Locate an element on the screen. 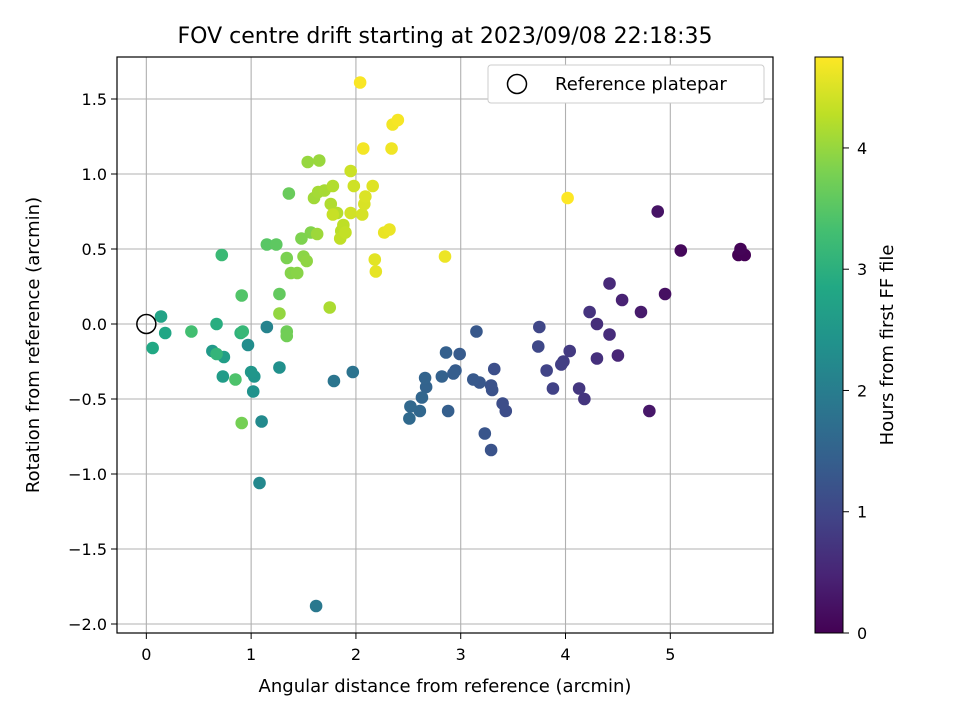 The height and width of the screenshot is (720, 960). colorbar: 0 1 2 3 4 Hours from first FF file is located at coordinates (856, 349).